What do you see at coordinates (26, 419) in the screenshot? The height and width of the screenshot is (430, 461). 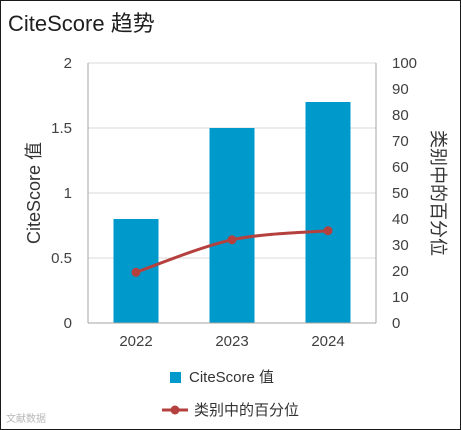 I see `watermark-text: 文献数据` at bounding box center [26, 419].